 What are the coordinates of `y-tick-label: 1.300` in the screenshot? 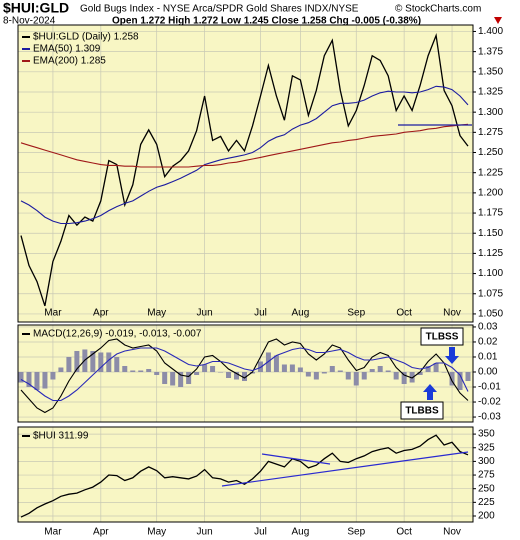 It's located at (490, 112).